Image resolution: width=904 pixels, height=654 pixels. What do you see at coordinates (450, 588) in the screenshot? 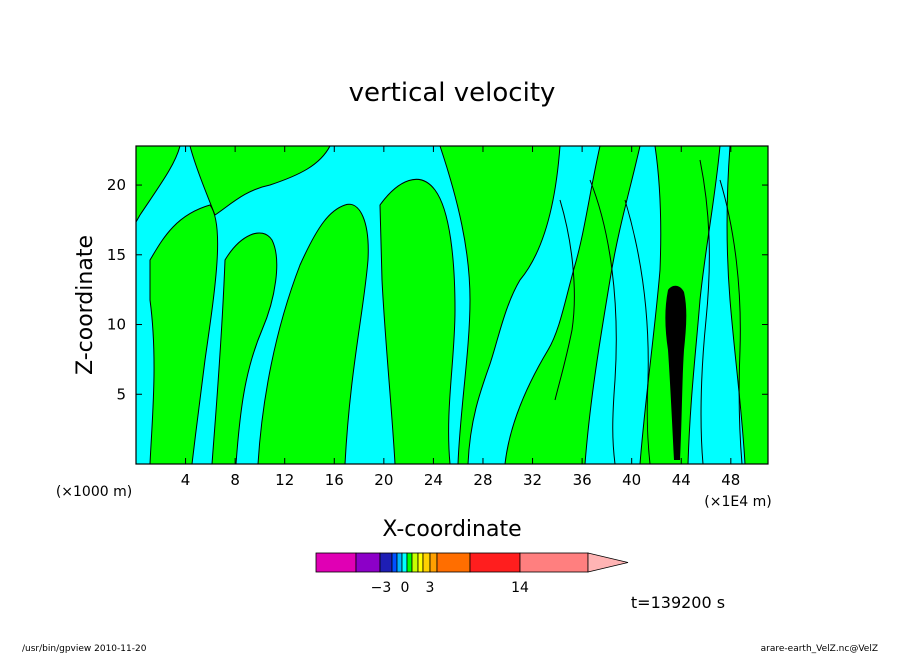
I see `colorbar-labels: −3 0 3 14` at bounding box center [450, 588].